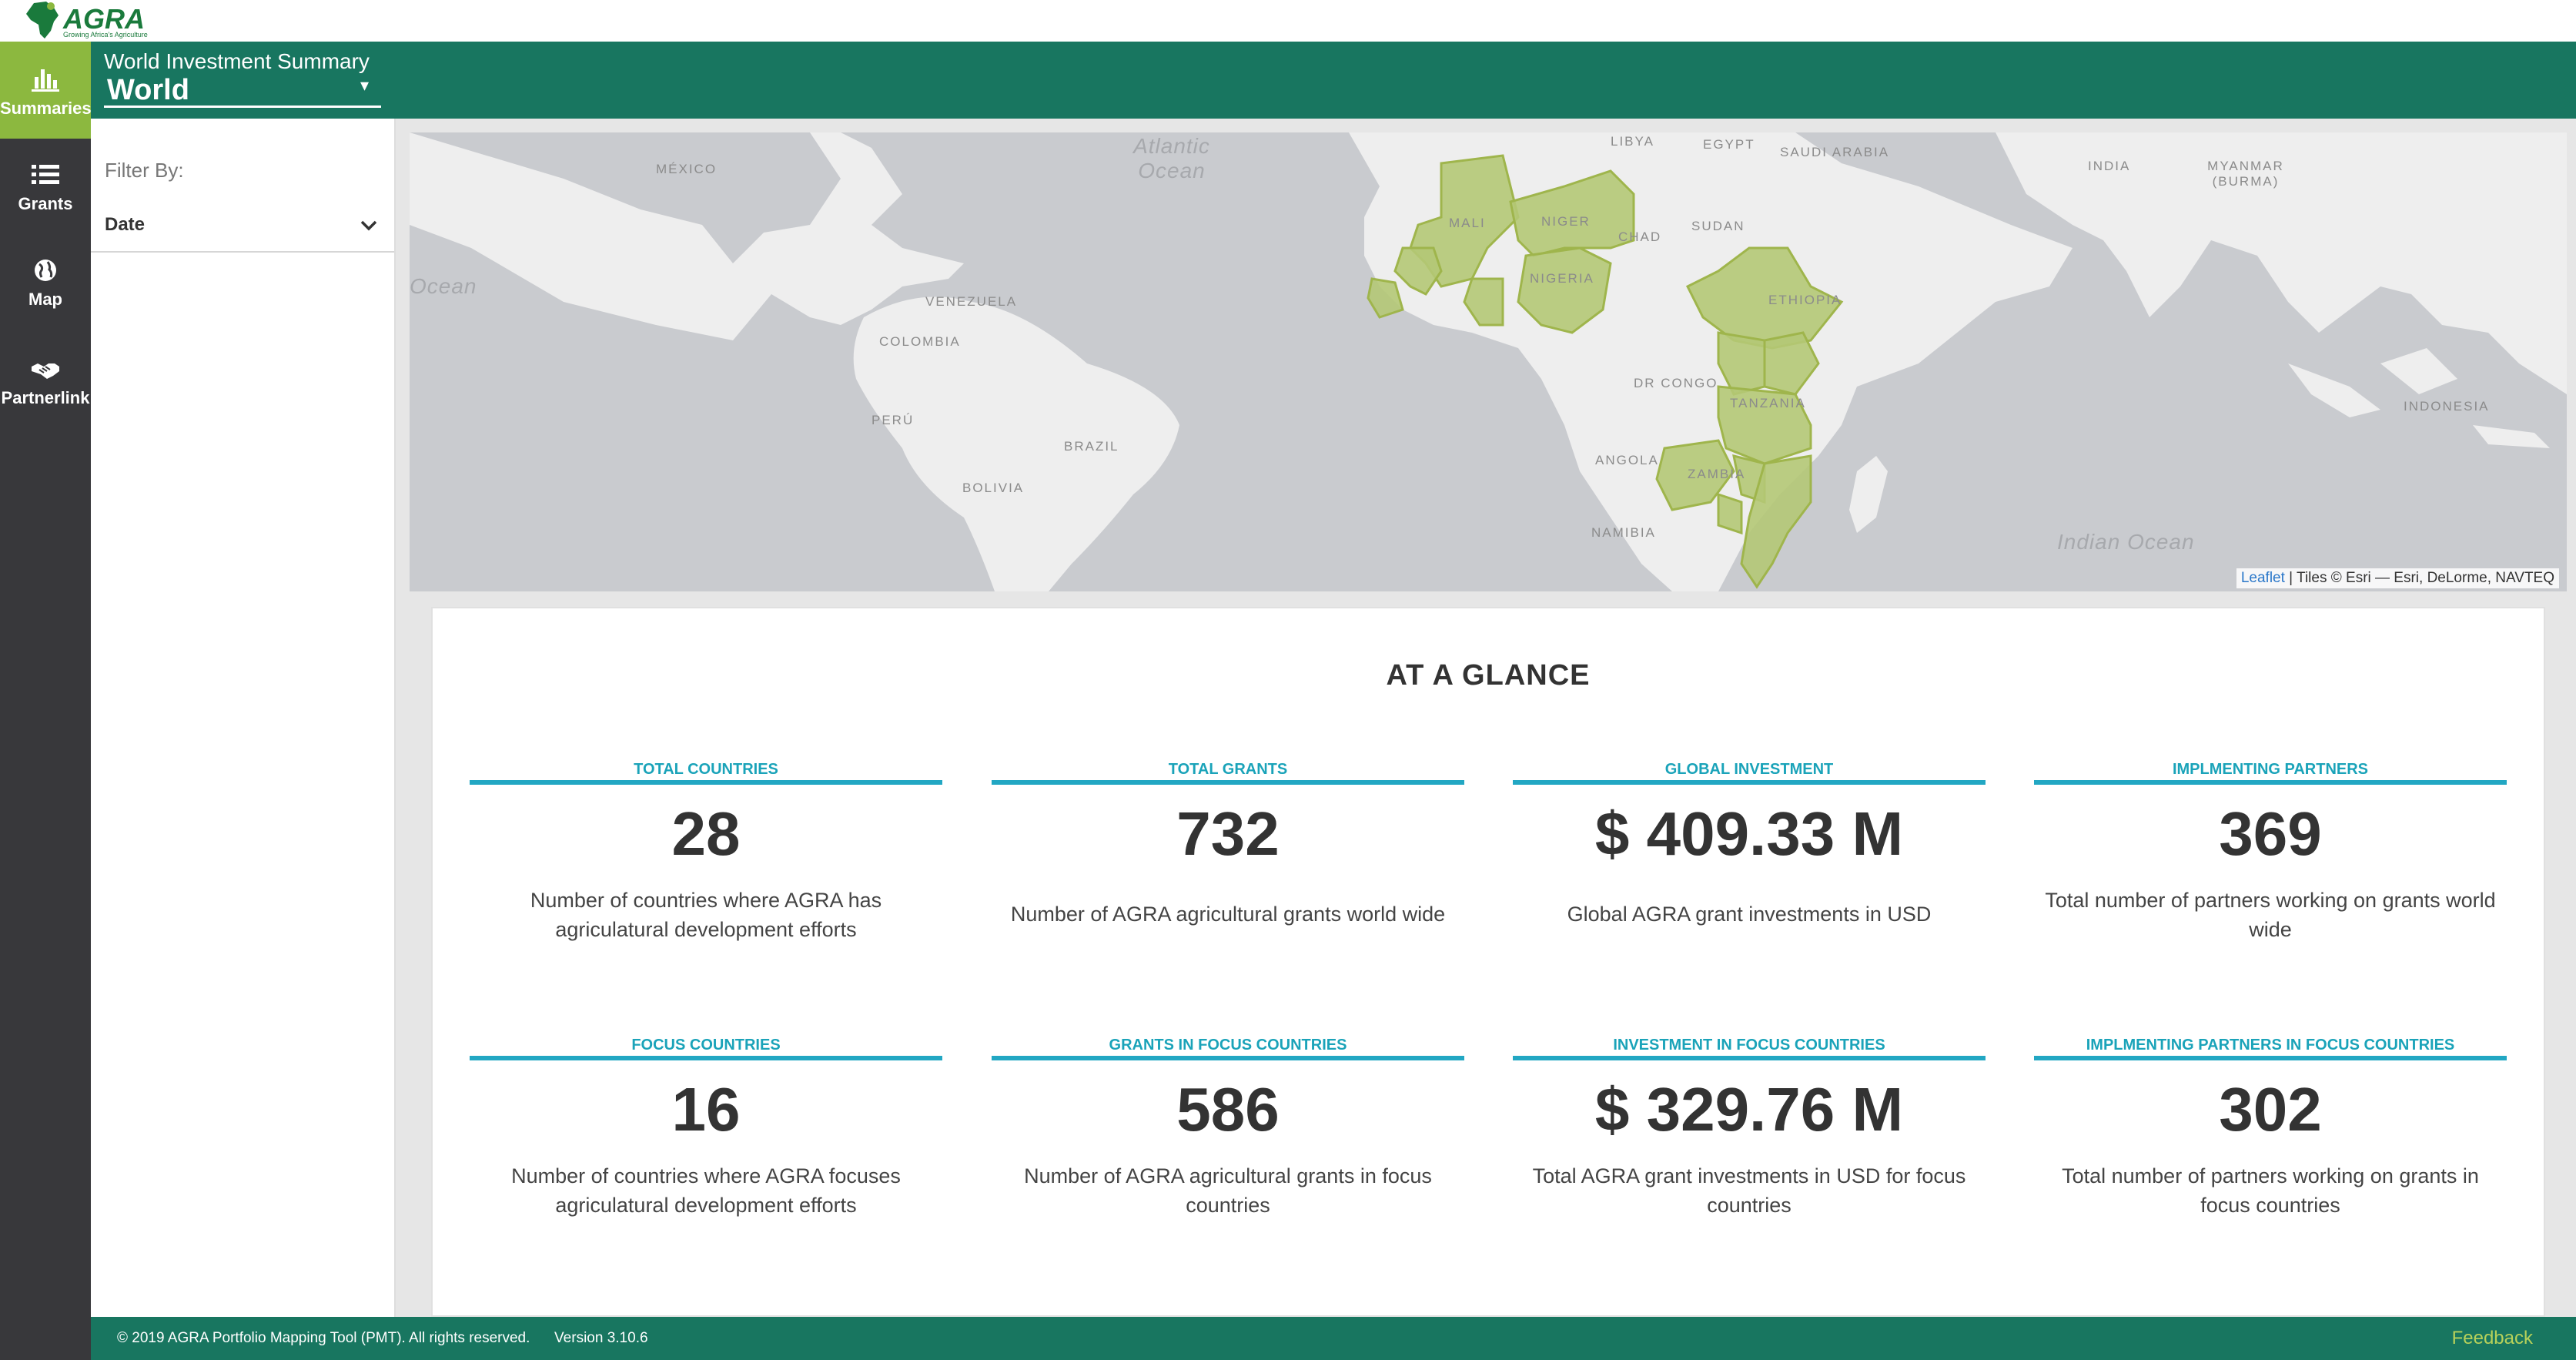 Image resolution: width=2576 pixels, height=1360 pixels. Describe the element at coordinates (2447, 406) in the screenshot. I see `map-label: INDONESIA` at that location.